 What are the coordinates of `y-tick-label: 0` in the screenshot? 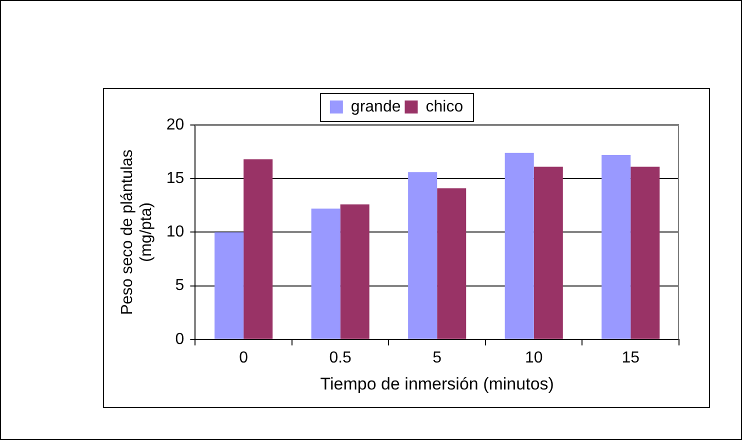 It's located at (179, 339).